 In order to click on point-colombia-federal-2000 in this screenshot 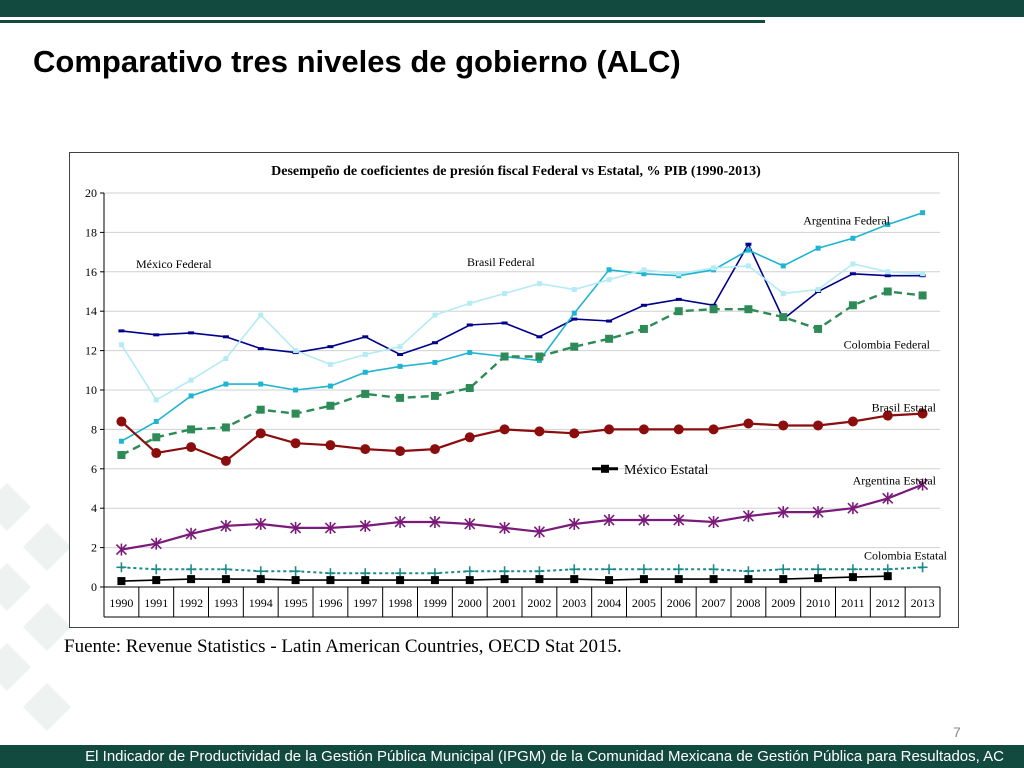, I will do `click(469, 388)`.